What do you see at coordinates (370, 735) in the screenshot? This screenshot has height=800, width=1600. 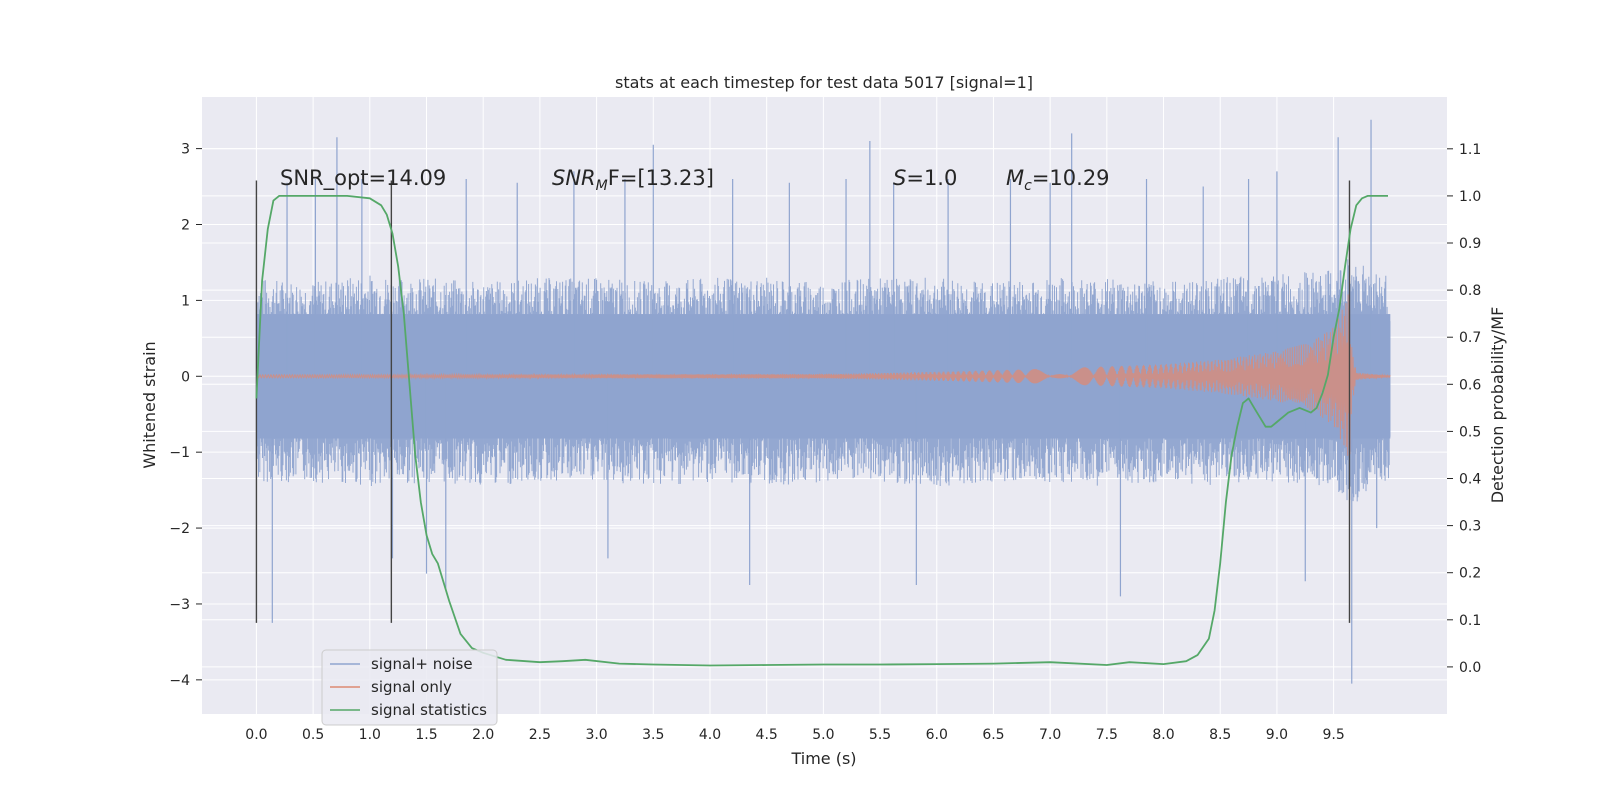 I see `x-tick-label: 1.0` at bounding box center [370, 735].